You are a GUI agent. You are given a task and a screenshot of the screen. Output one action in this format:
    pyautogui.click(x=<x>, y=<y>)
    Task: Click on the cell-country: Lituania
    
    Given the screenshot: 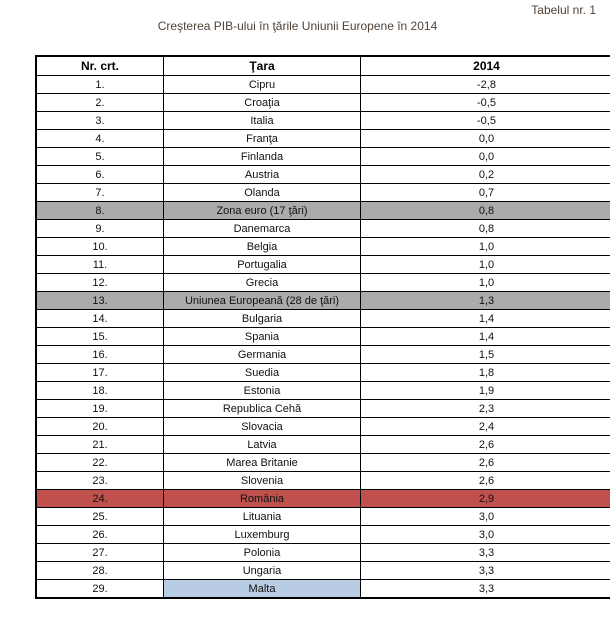 What is the action you would take?
    pyautogui.click(x=262, y=516)
    